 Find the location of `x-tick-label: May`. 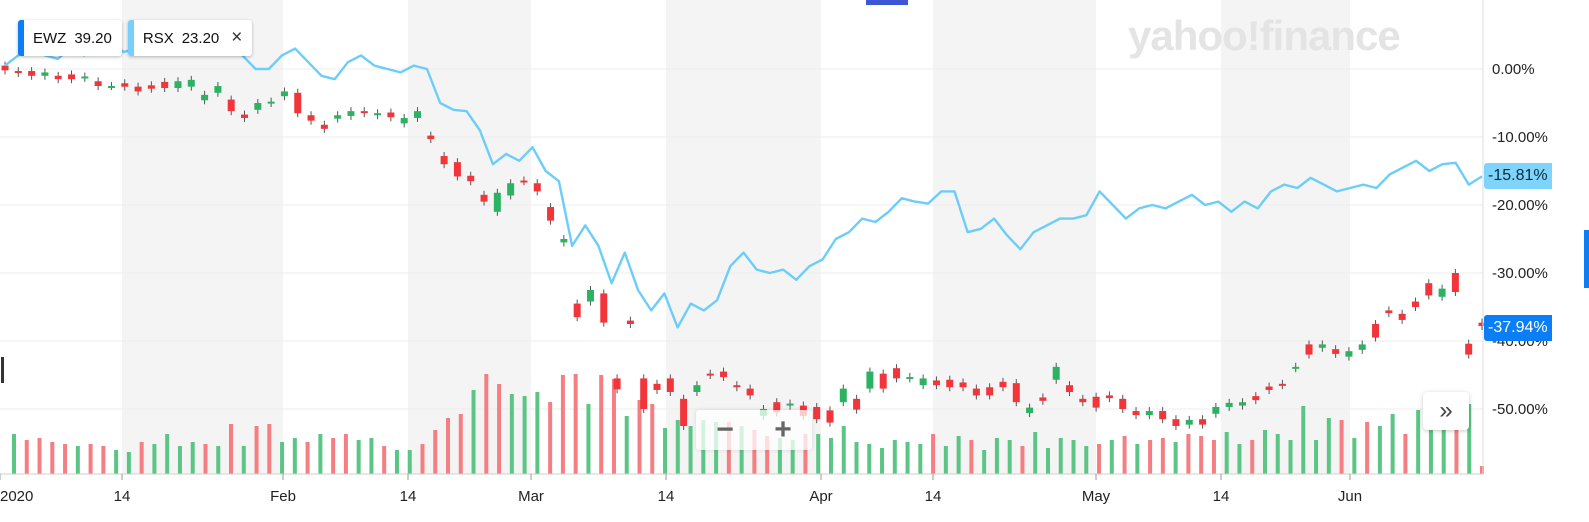

x-tick-label: May is located at coordinates (1096, 496).